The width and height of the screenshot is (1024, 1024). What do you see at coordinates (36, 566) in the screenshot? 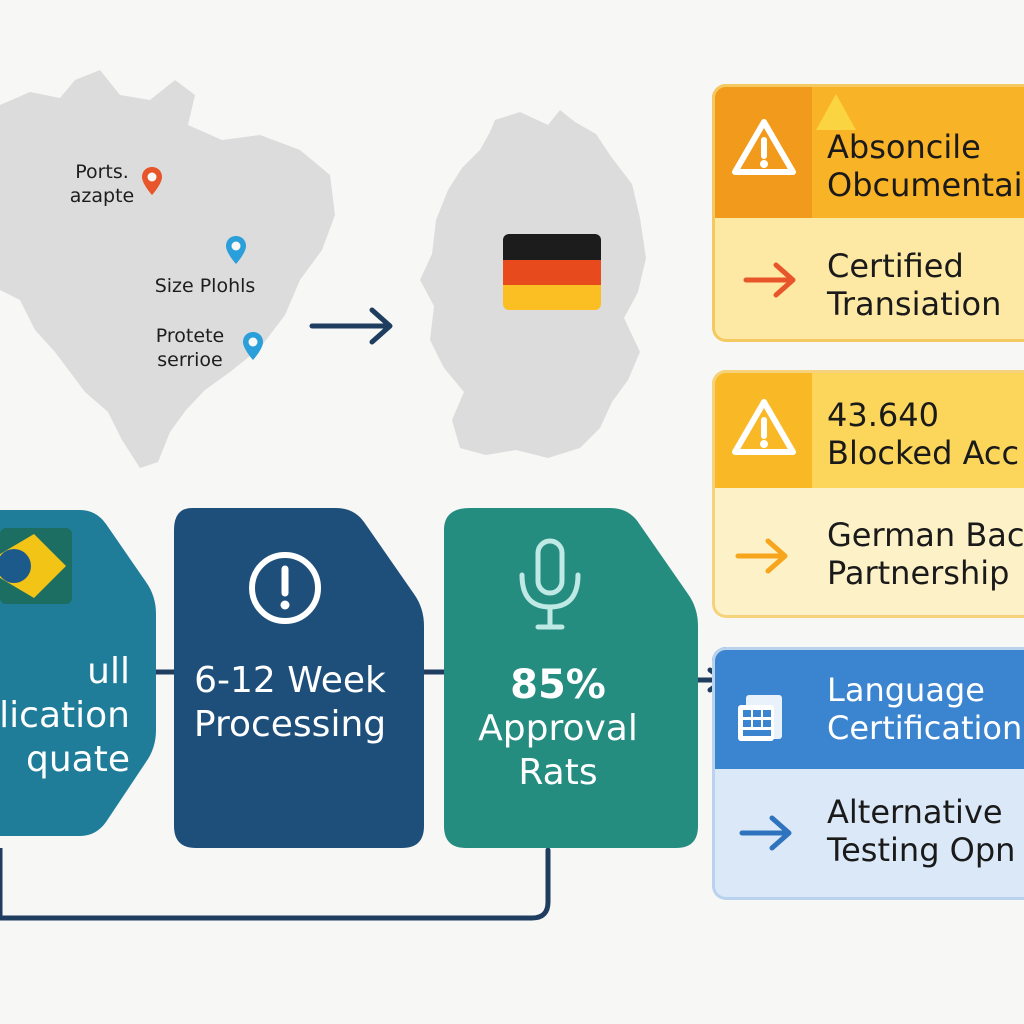
I see `brazil-flag-icon` at bounding box center [36, 566].